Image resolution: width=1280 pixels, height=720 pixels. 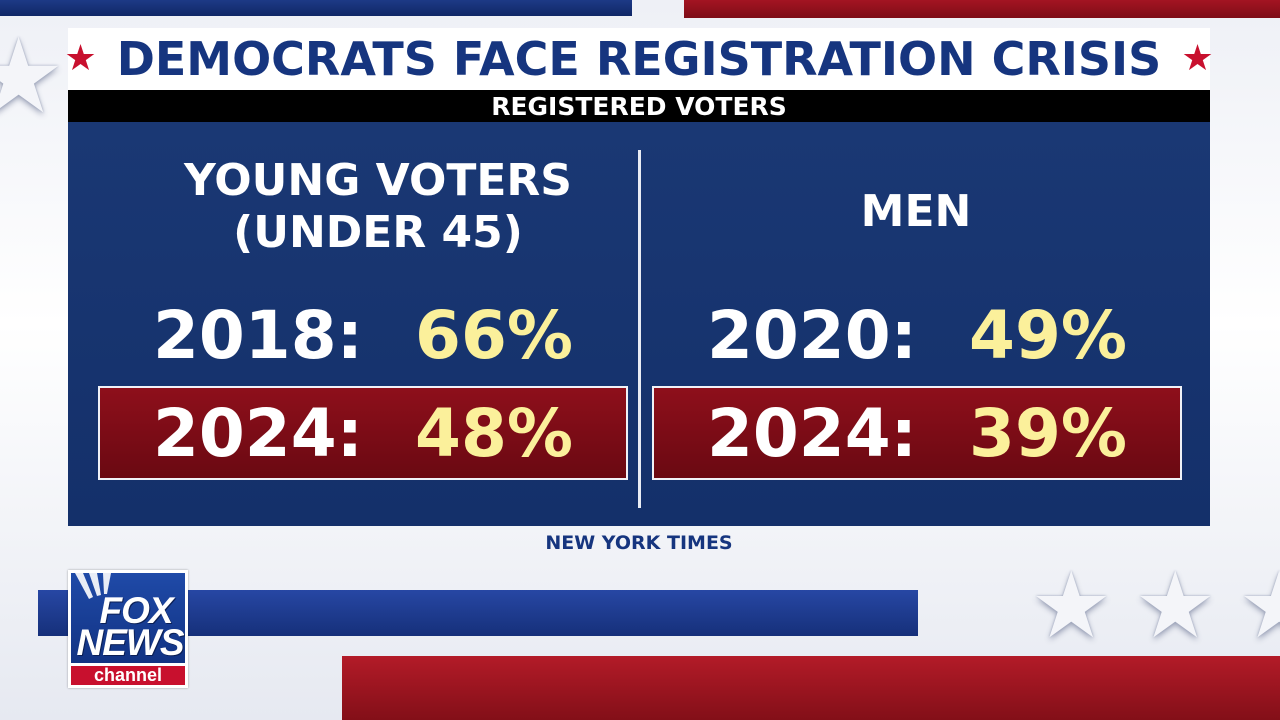 I want to click on headline-bar: ★ DEMOCRATS FACE REGISTRATION CRISIS ★, so click(x=639, y=59).